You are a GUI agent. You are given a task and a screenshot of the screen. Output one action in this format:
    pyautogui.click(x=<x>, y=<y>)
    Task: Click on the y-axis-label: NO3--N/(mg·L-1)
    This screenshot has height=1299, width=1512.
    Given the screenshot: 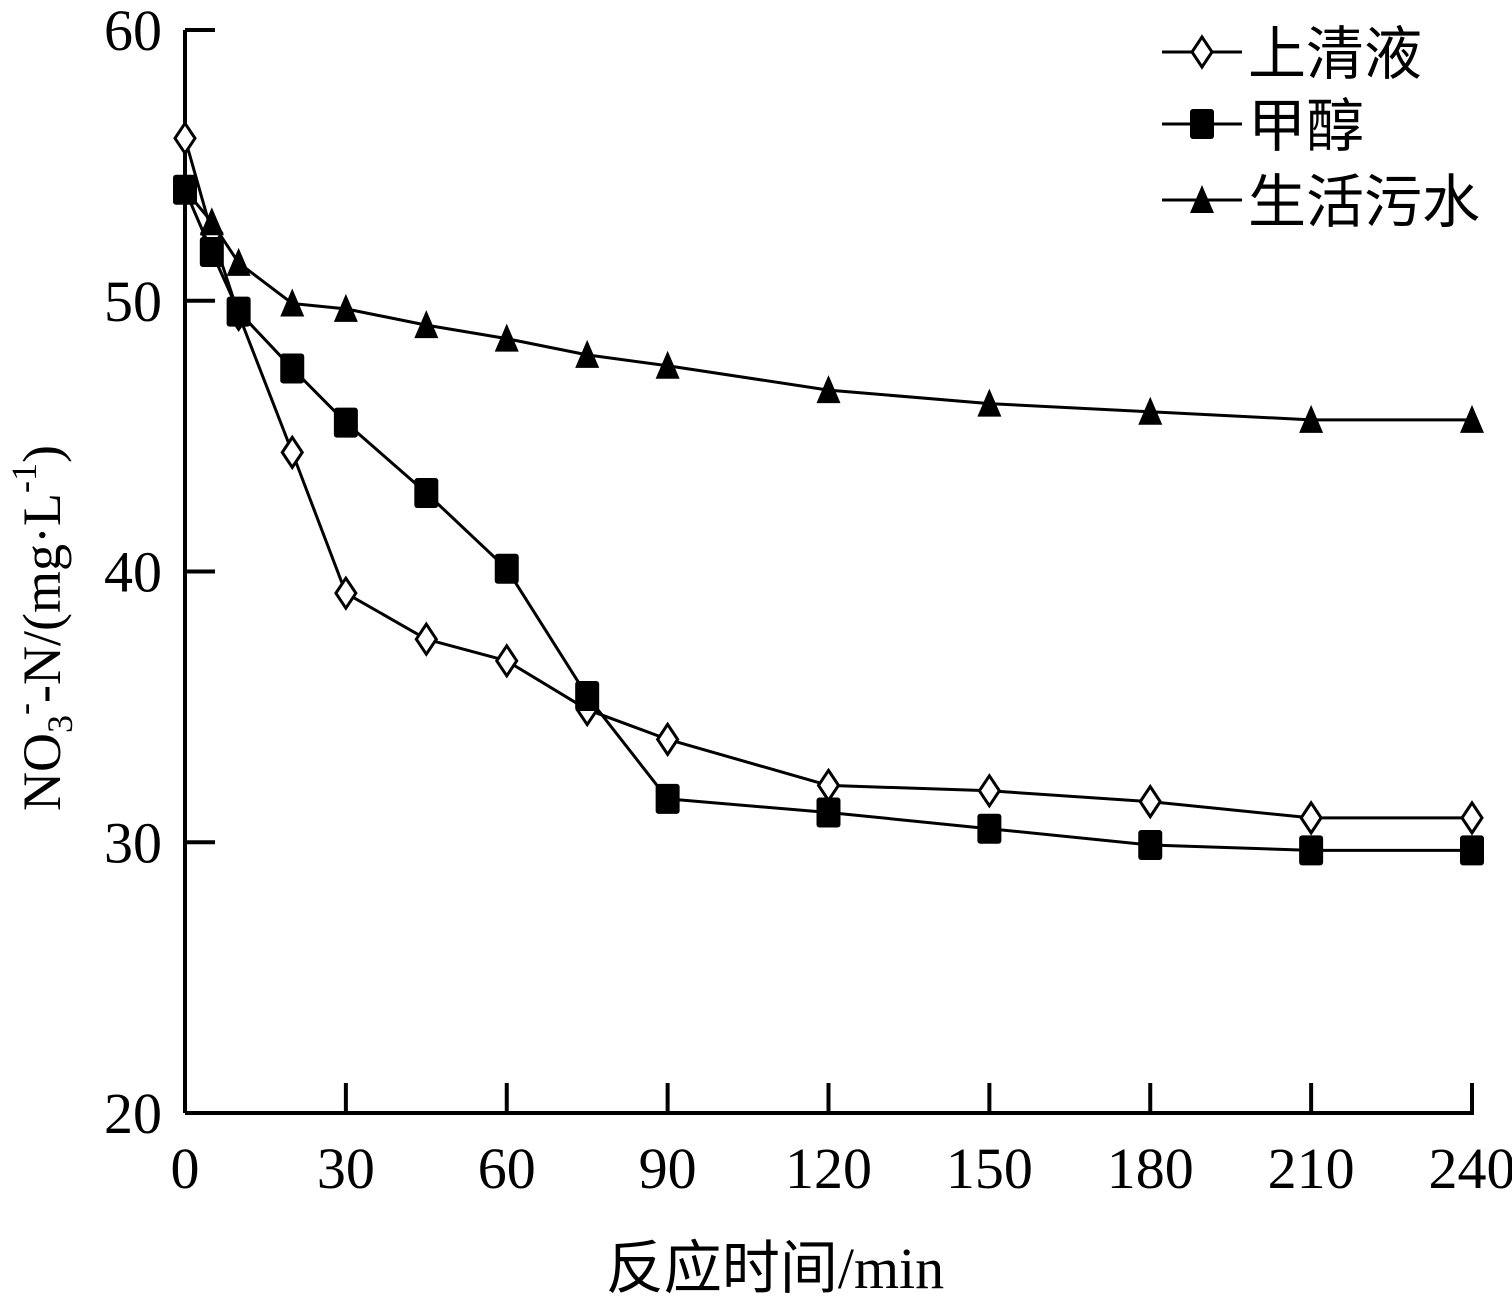 What is the action you would take?
    pyautogui.click(x=42, y=628)
    